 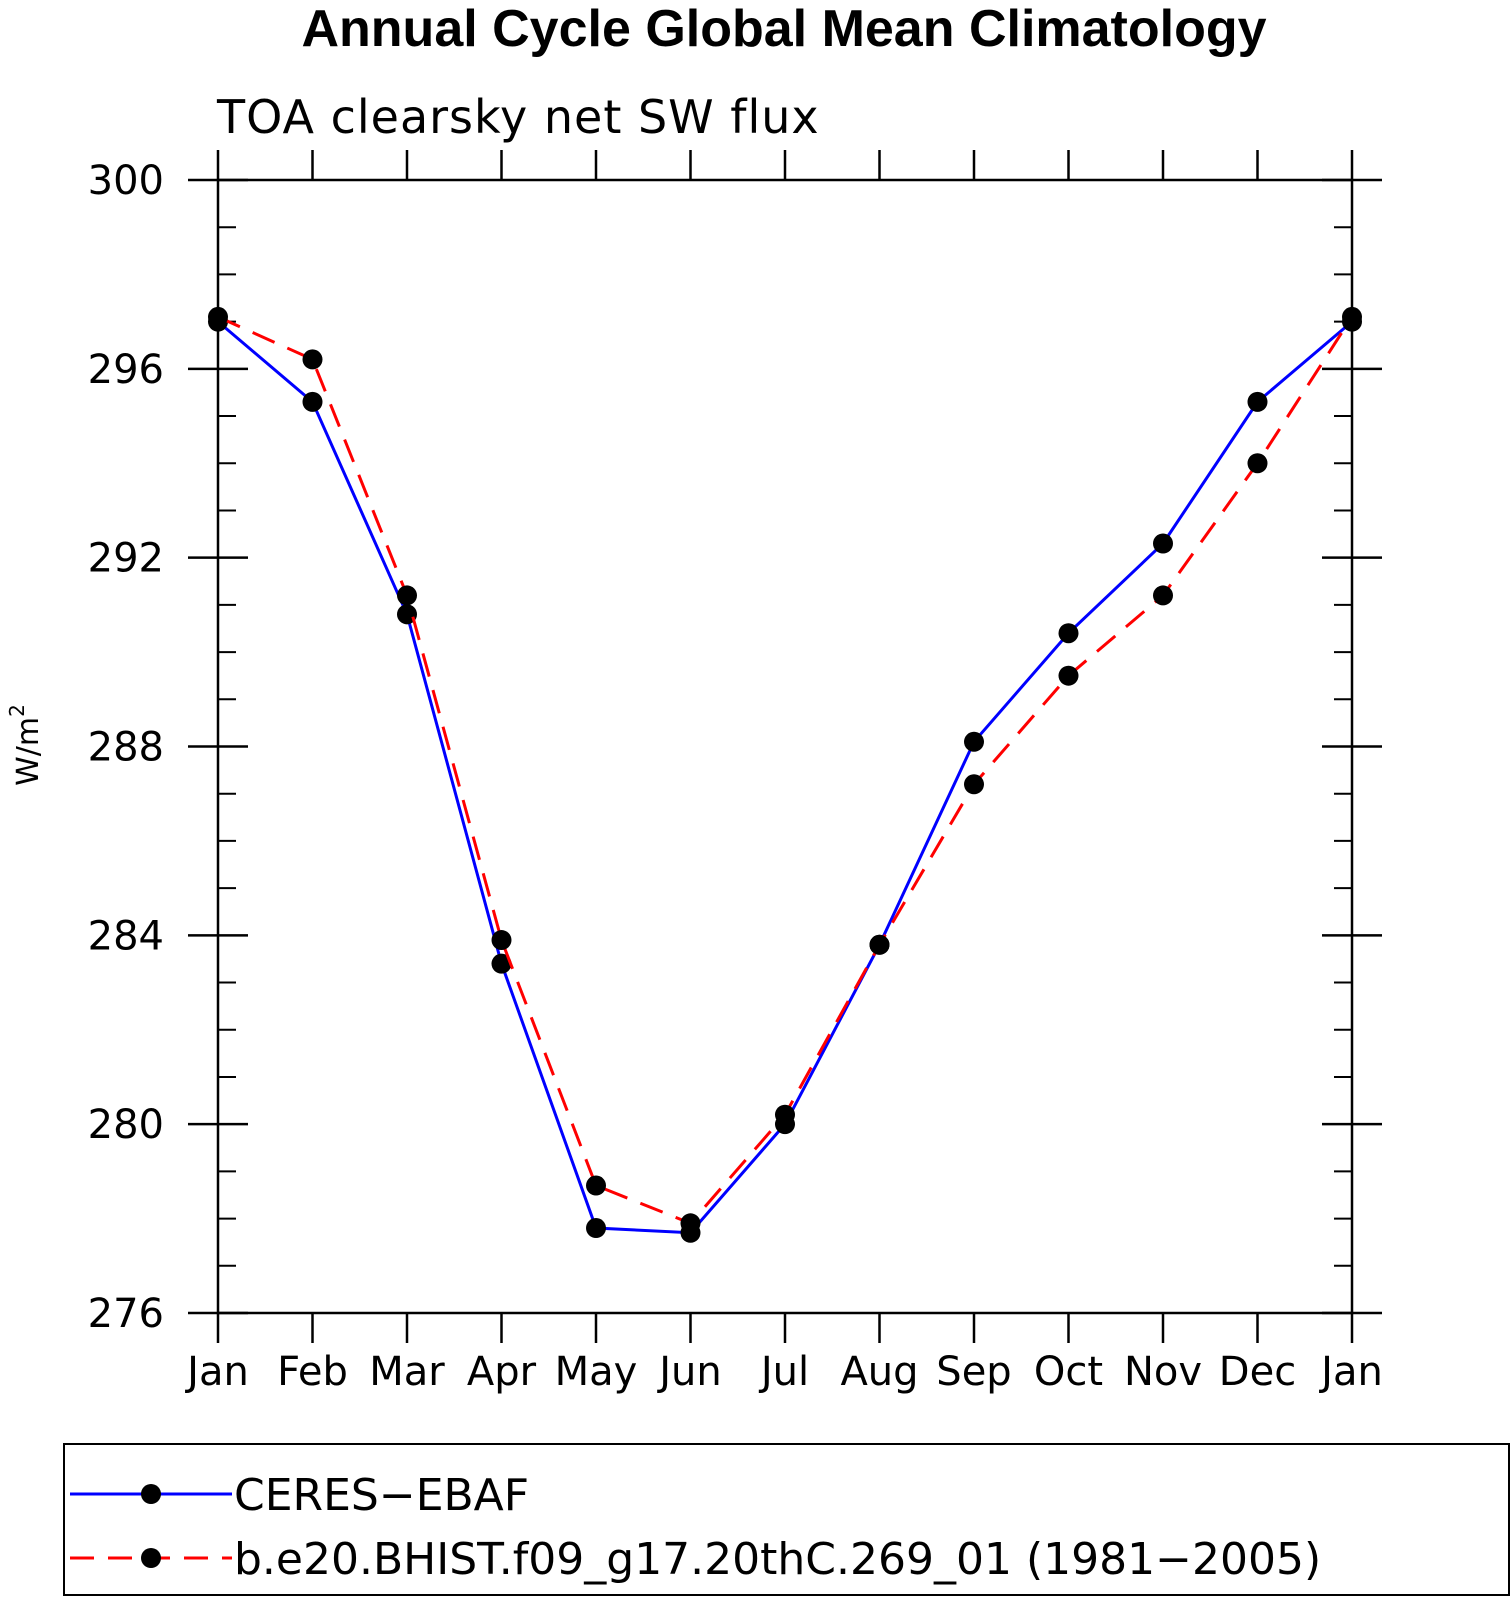 What do you see at coordinates (596, 1372) in the screenshot?
I see `x-tick-label: May` at bounding box center [596, 1372].